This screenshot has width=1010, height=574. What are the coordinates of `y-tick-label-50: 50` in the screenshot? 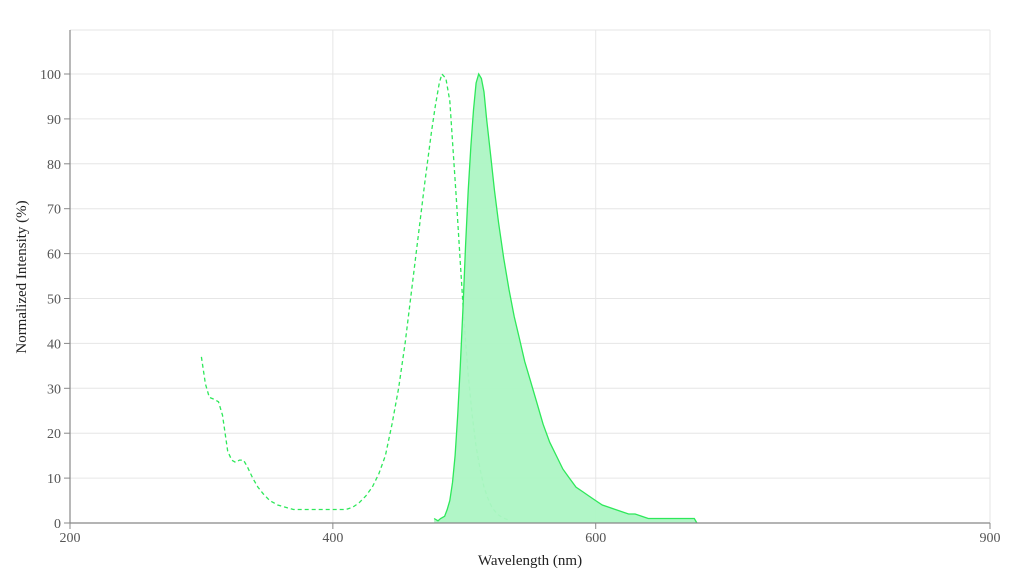 It's located at (54, 300).